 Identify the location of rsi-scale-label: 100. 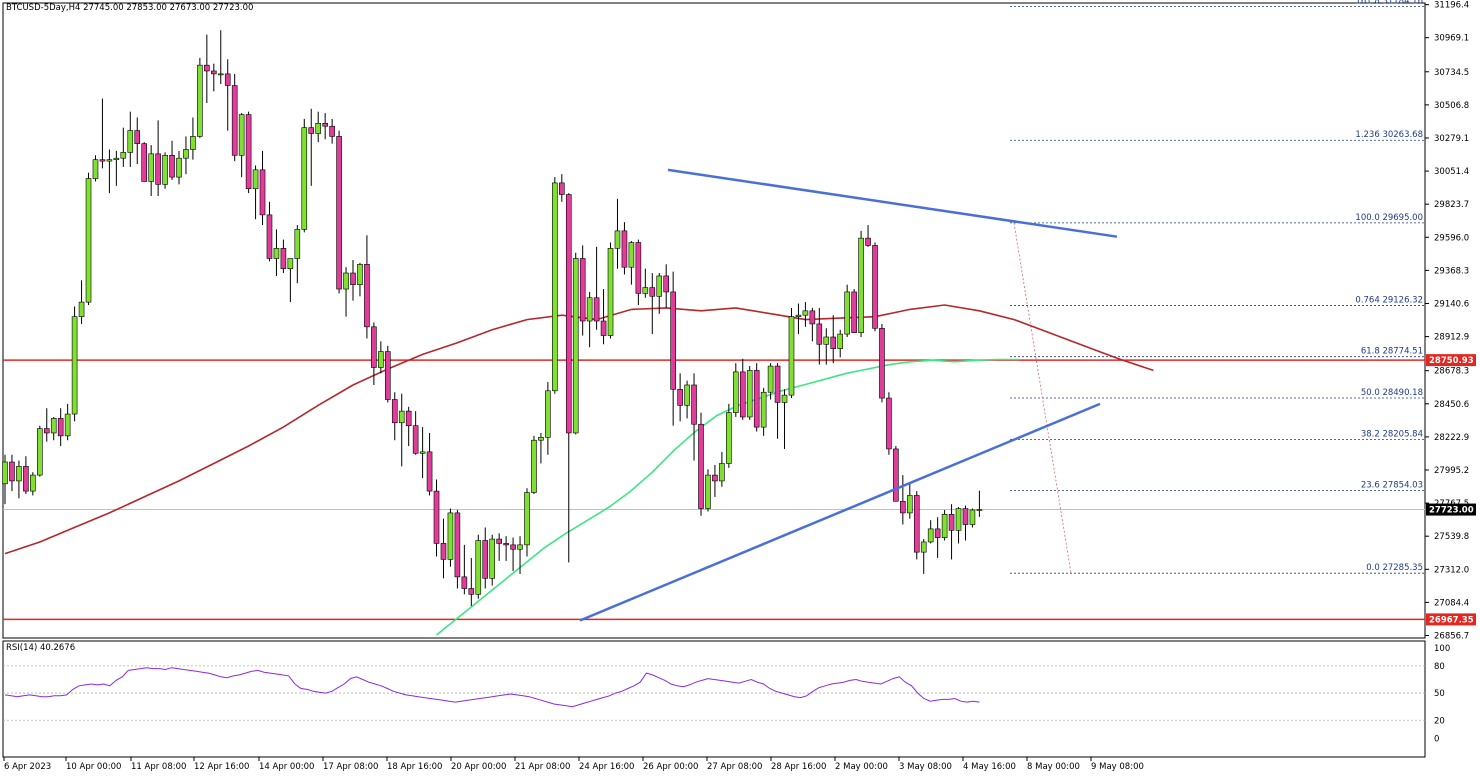
(1442, 649).